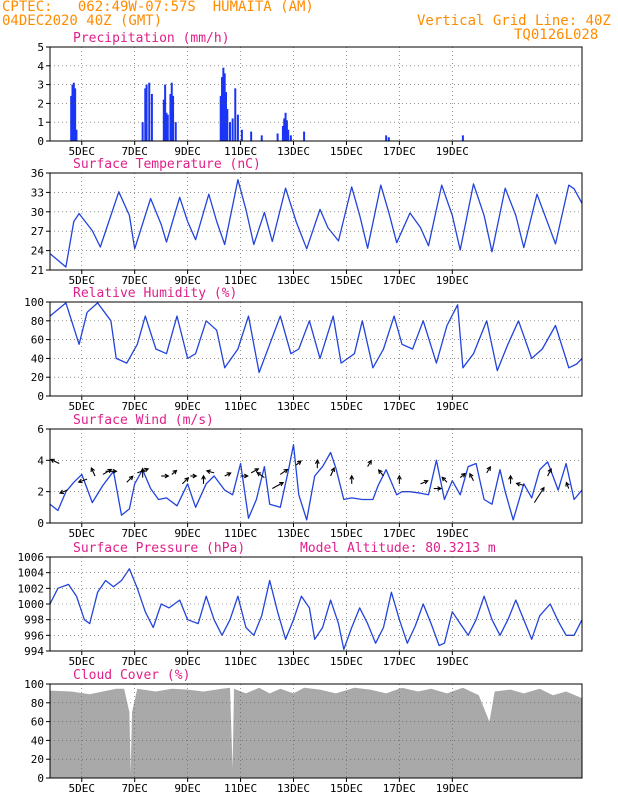  What do you see at coordinates (293, 151) in the screenshot?
I see `precipitation-xtick-label: 13DEC` at bounding box center [293, 151].